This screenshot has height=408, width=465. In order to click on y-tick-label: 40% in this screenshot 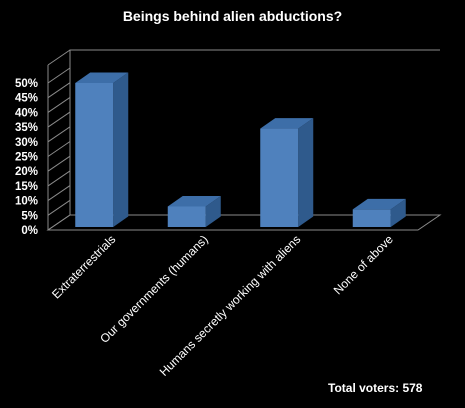, I will do `click(26, 113)`.